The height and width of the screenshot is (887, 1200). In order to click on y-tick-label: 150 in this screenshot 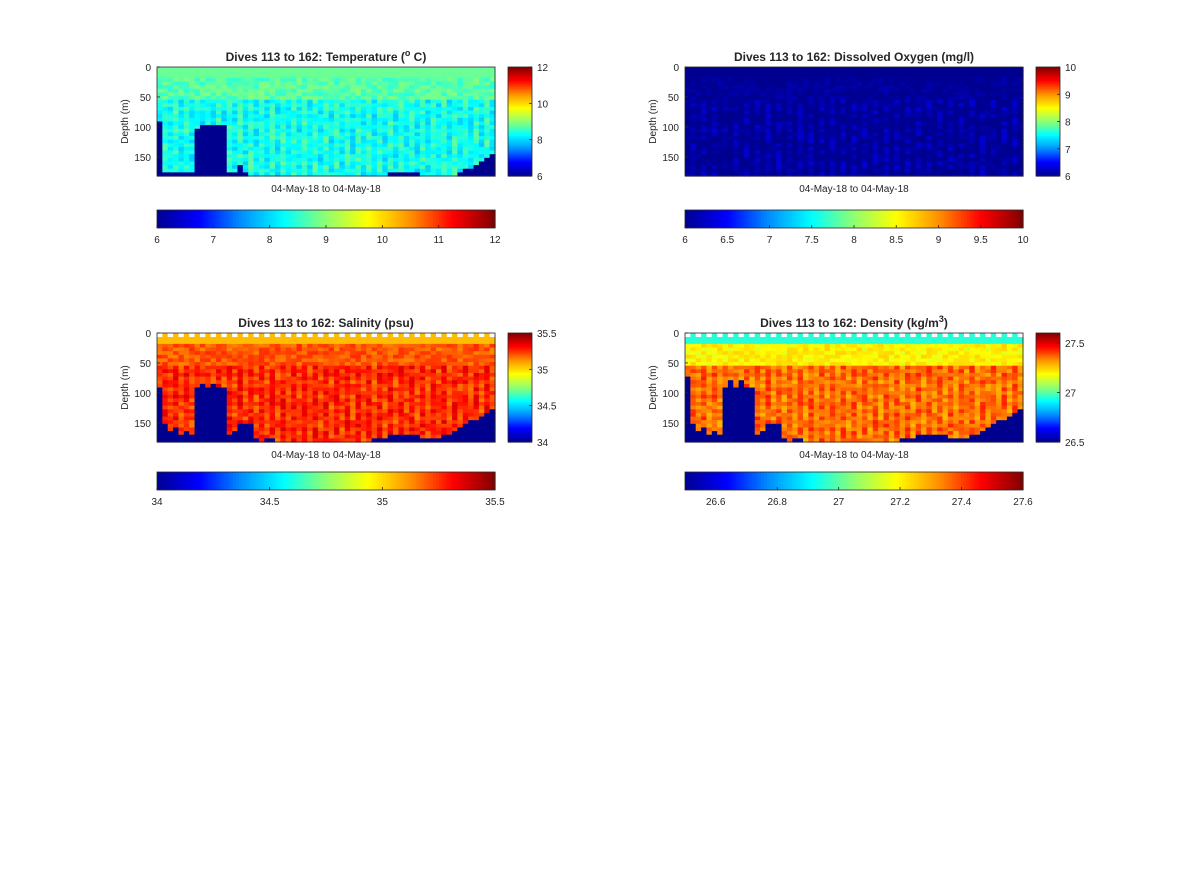, I will do `click(670, 158)`.